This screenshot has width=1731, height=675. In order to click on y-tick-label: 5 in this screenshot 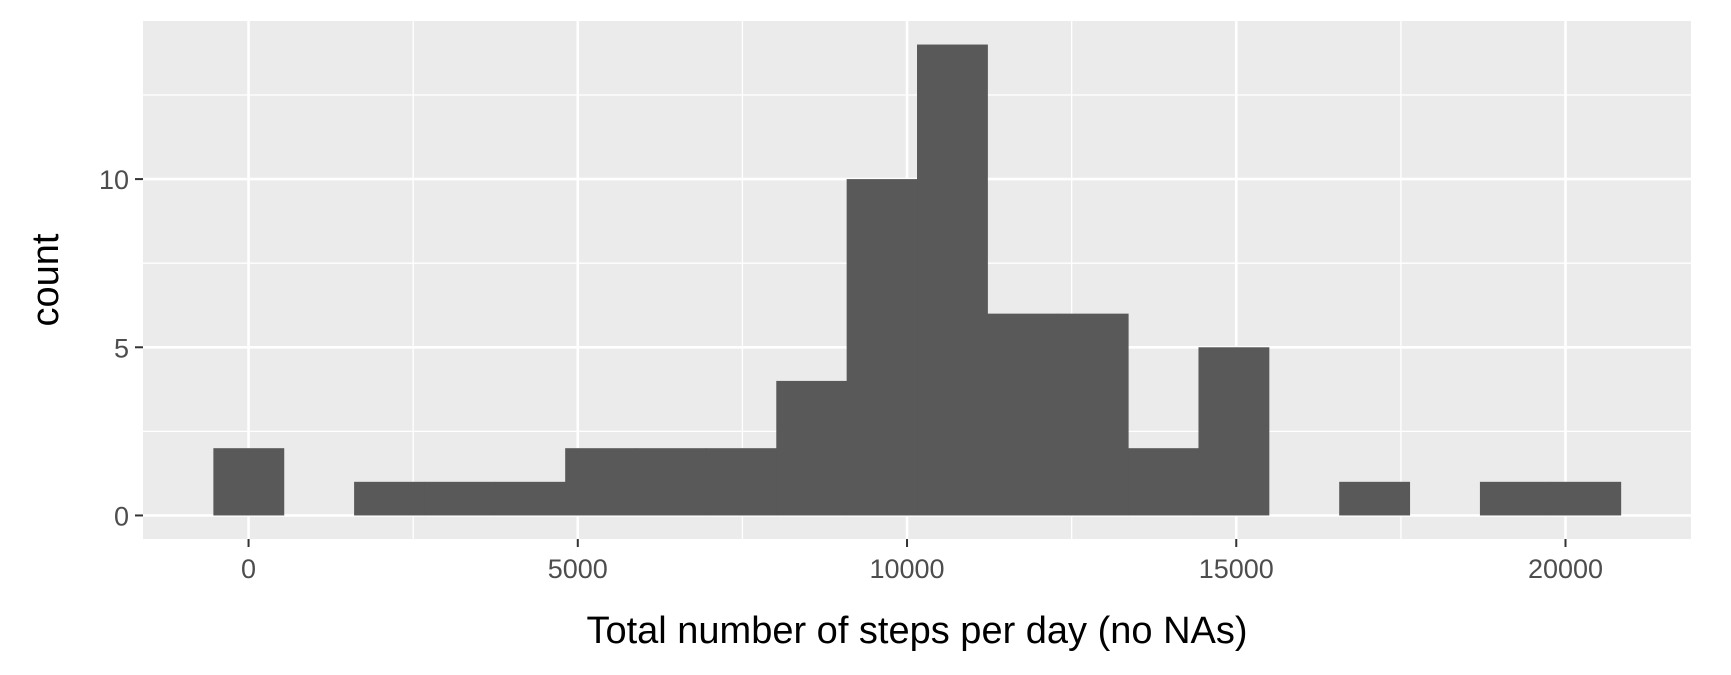, I will do `click(121, 348)`.